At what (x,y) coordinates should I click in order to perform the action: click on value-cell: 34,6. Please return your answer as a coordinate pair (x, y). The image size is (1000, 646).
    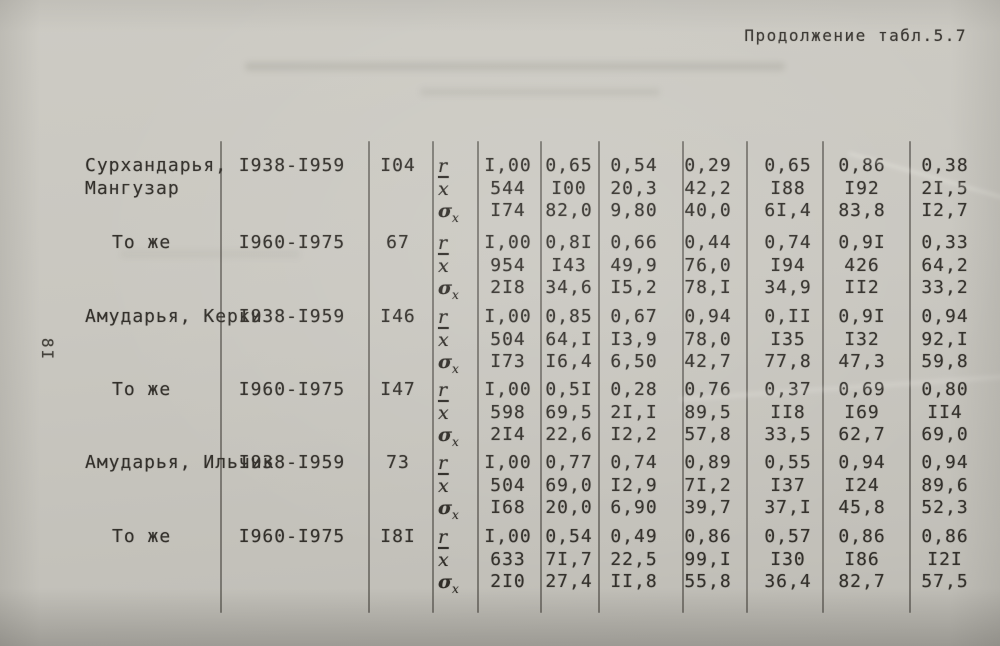
    Looking at the image, I should click on (569, 287).